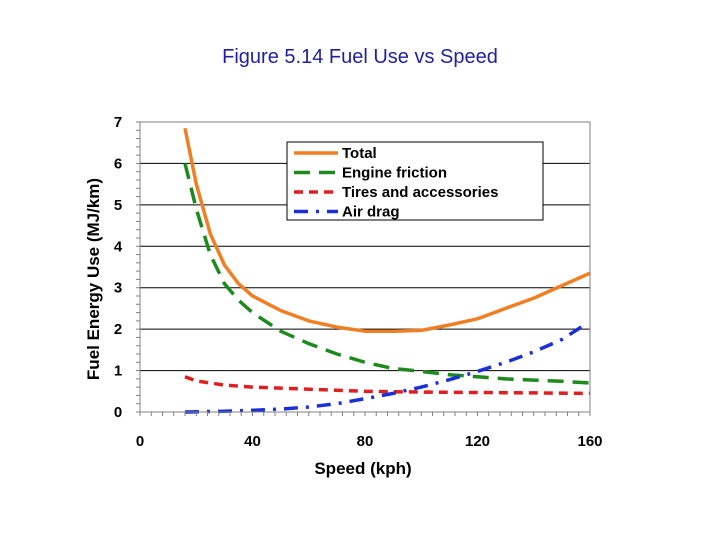 This screenshot has height=540, width=720. I want to click on x-tick-label: 120, so click(477, 441).